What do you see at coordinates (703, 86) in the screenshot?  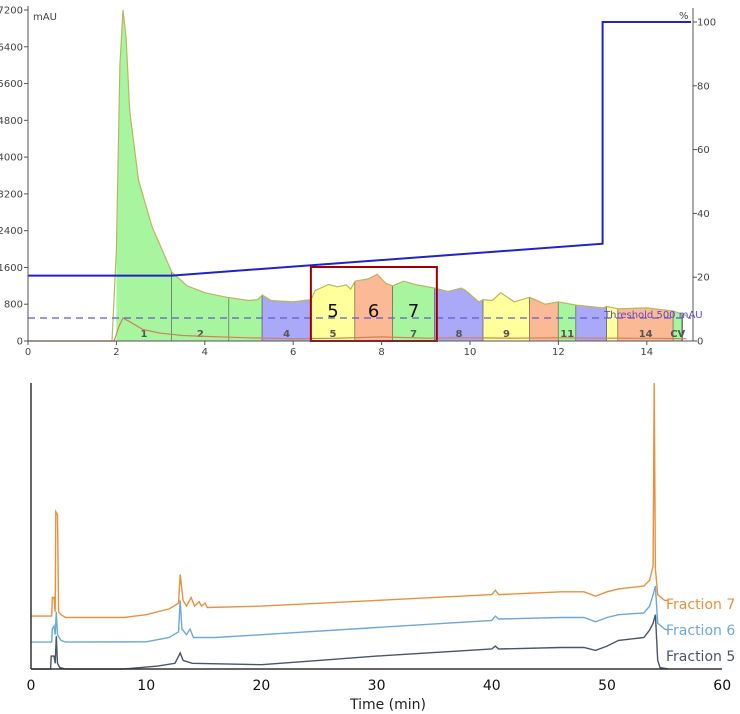 I see `y2-tick-label: 80` at bounding box center [703, 86].